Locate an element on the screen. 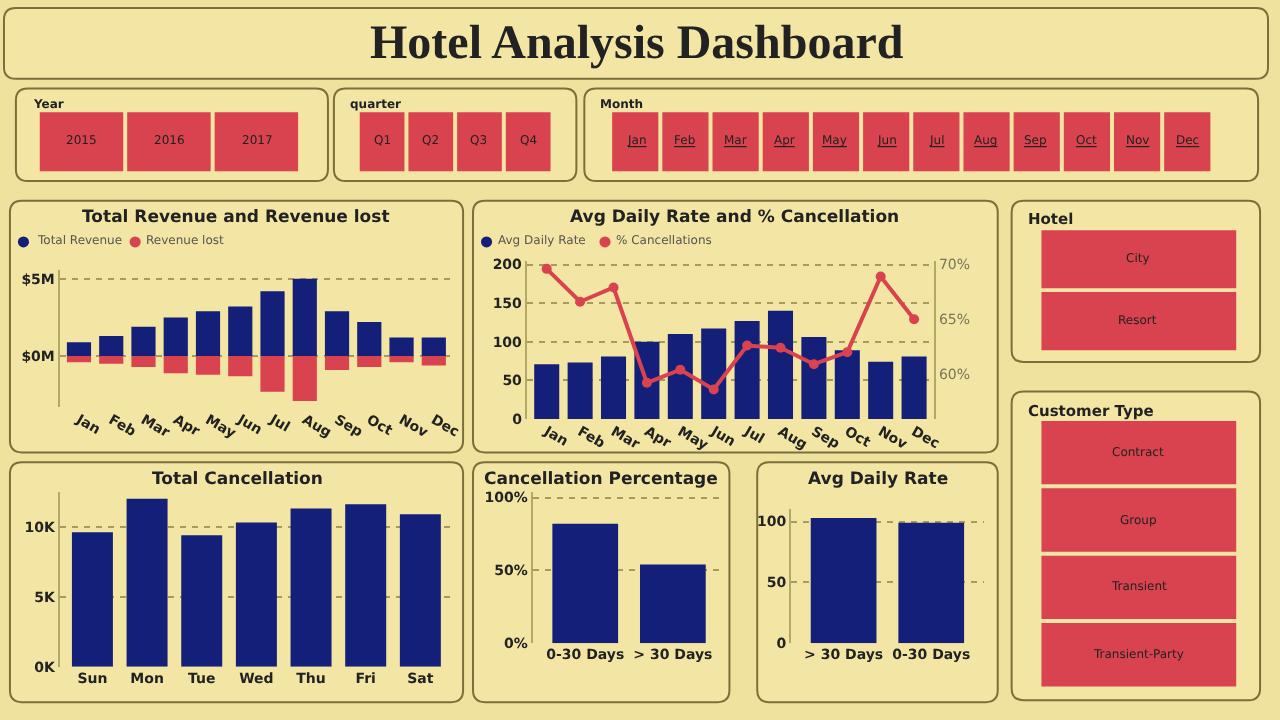  chart-title: Avg Daily Rate and % Cancellation is located at coordinates (735, 218).